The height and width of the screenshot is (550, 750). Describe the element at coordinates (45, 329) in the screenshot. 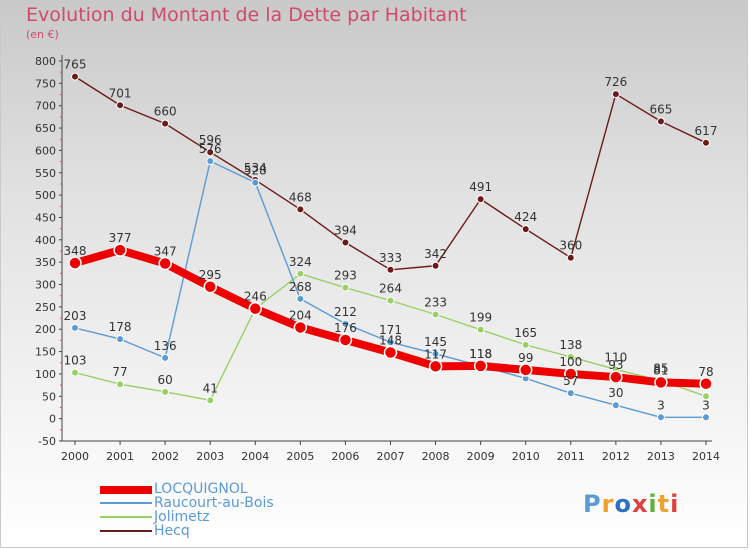

I see `y-tick-label: 200` at that location.